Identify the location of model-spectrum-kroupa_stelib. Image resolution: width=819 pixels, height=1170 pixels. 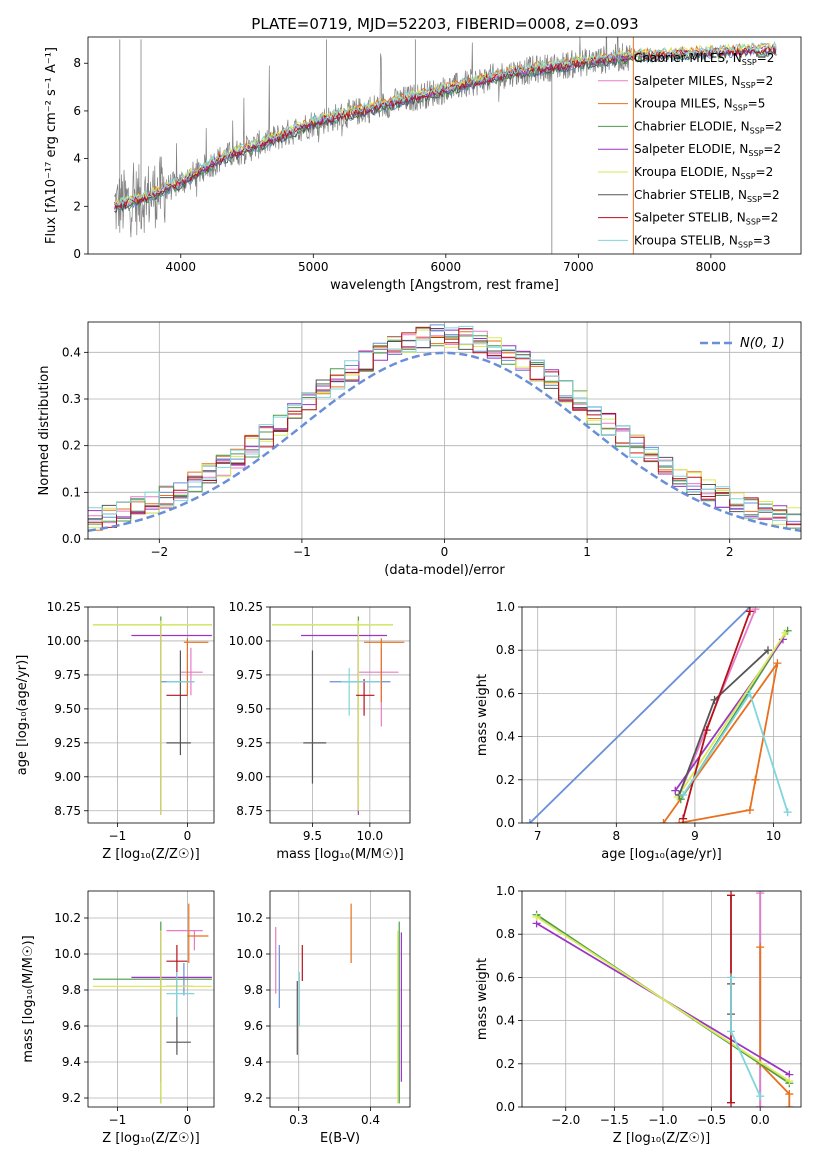
(445, 123).